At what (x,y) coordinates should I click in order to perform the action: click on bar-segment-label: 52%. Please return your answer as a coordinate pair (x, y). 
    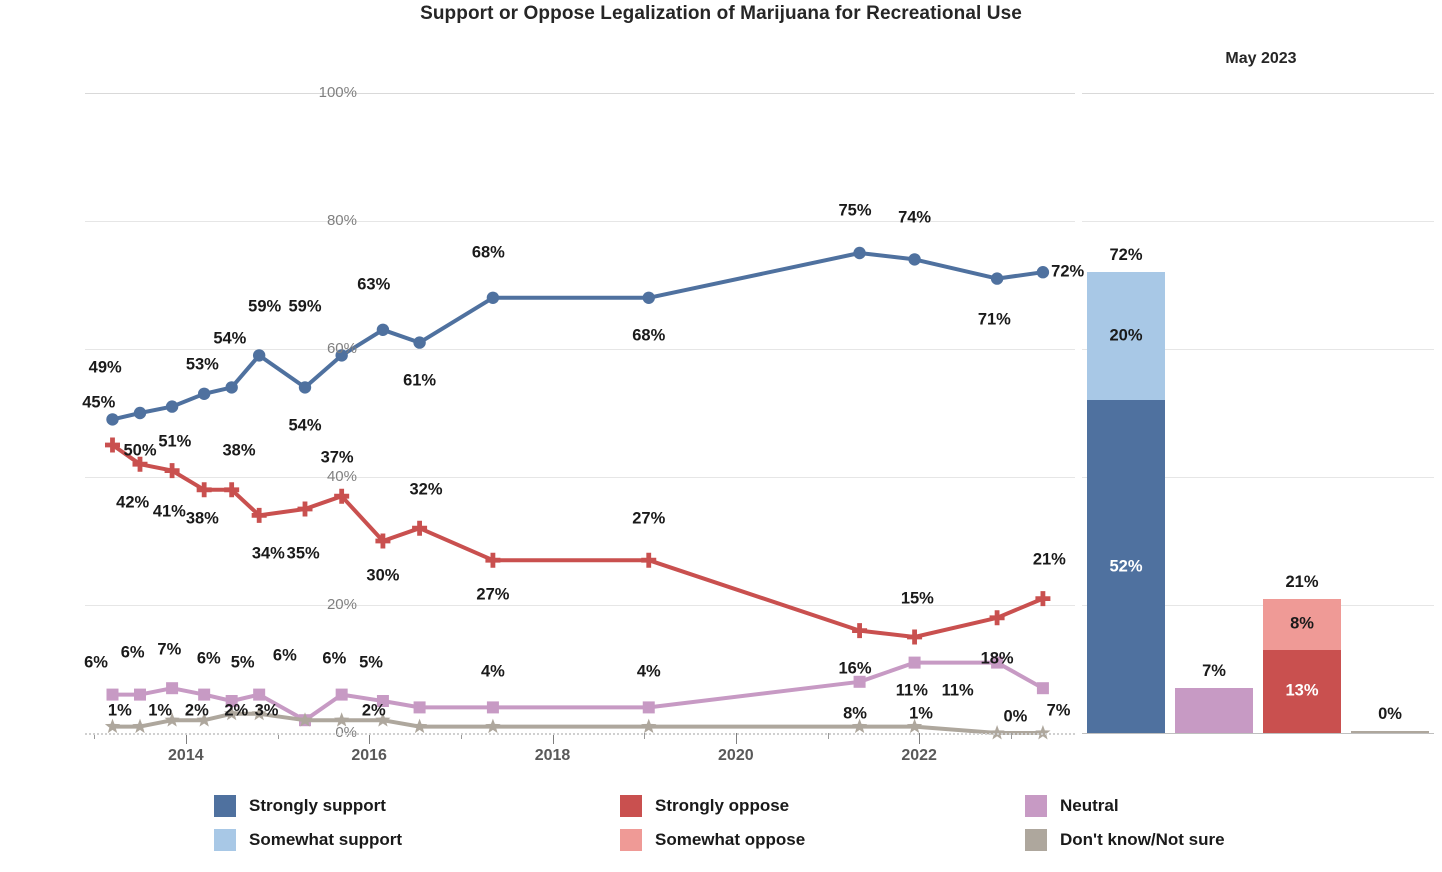
    Looking at the image, I should click on (1126, 566).